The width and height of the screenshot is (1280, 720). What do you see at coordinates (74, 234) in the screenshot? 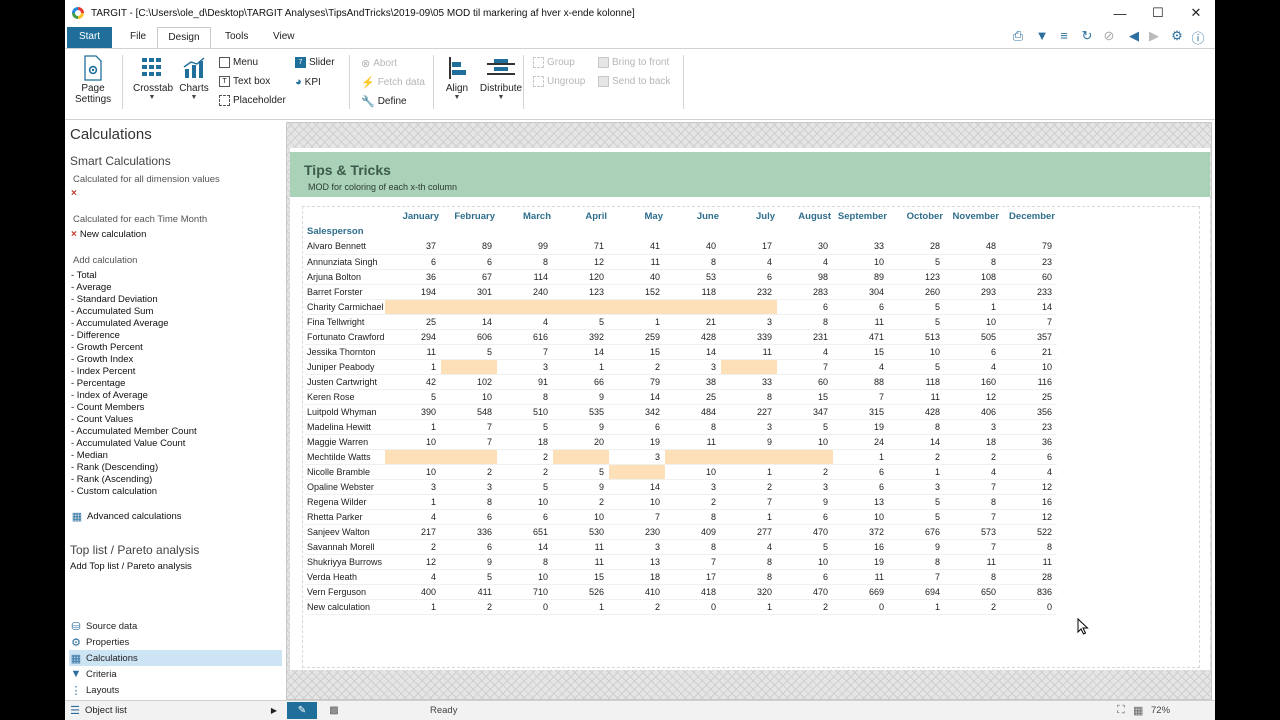
I see `remove-x-icon: ×` at bounding box center [74, 234].